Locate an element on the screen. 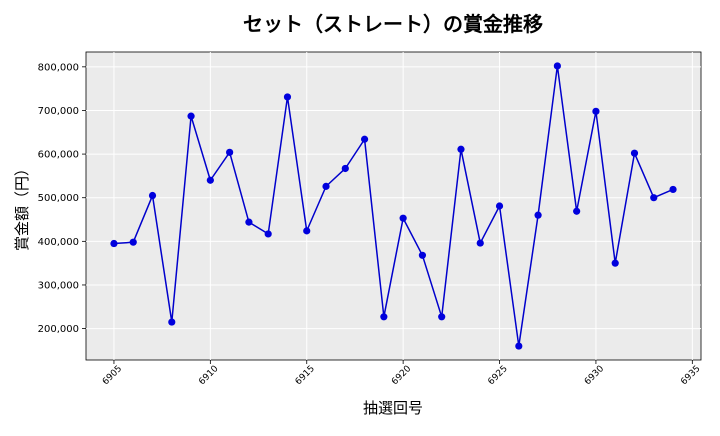 The image size is (720, 436). chart-title: セット（ストレート）の賞金推移 is located at coordinates (393, 24).